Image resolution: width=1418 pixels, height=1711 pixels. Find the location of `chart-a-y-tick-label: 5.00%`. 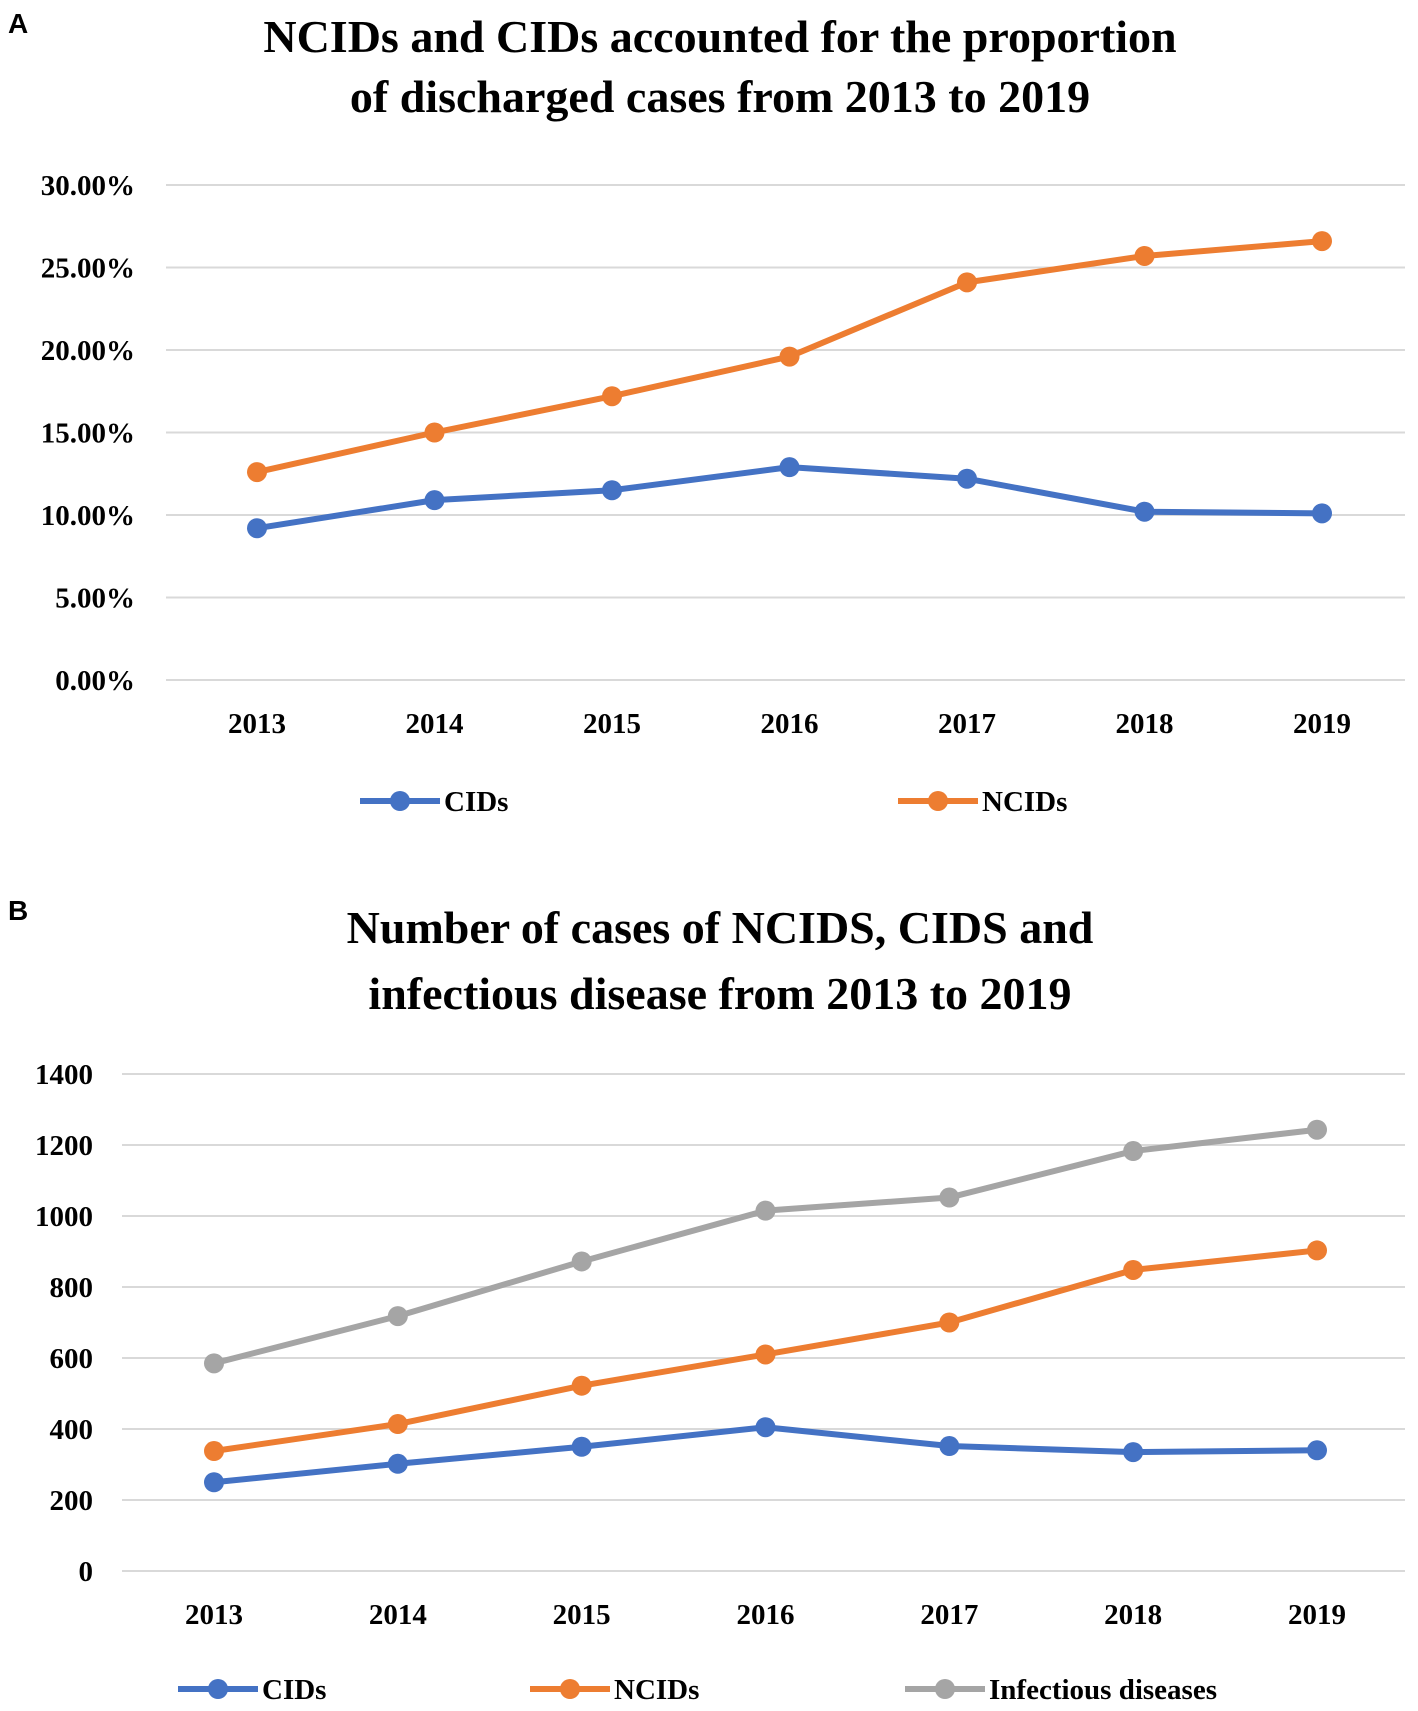

chart-a-y-tick-label: 5.00% is located at coordinates (95, 599).